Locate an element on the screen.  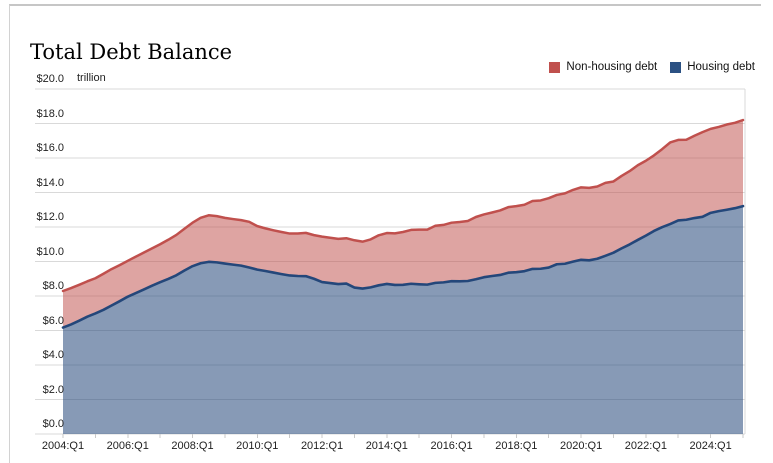
y-axis-label: $4.0 is located at coordinates (53, 355).